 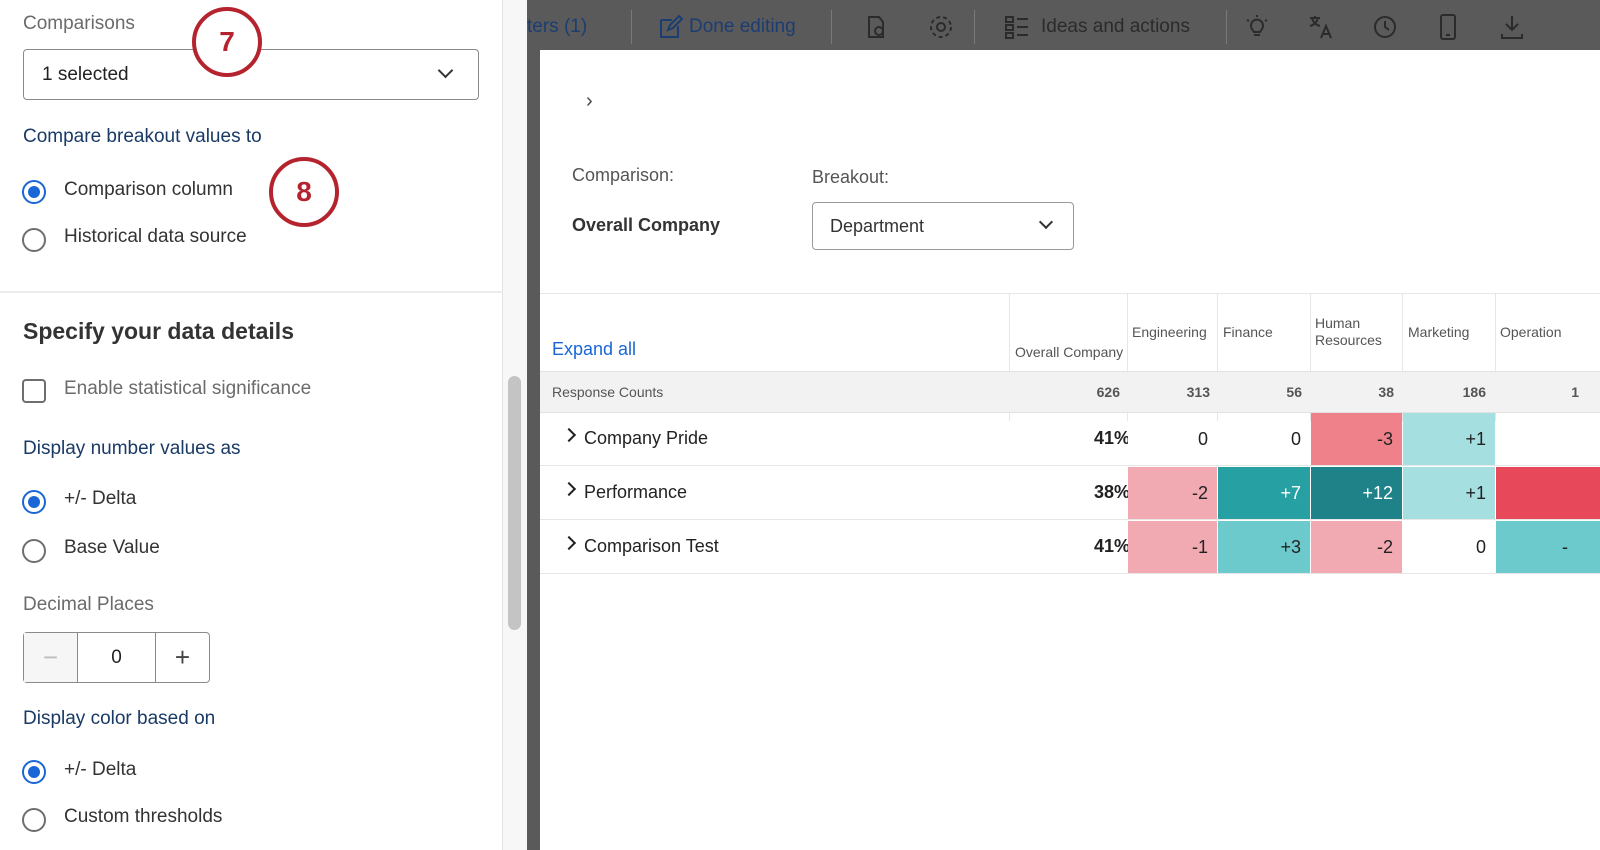 I want to click on radio-base-value, so click(x=34, y=551).